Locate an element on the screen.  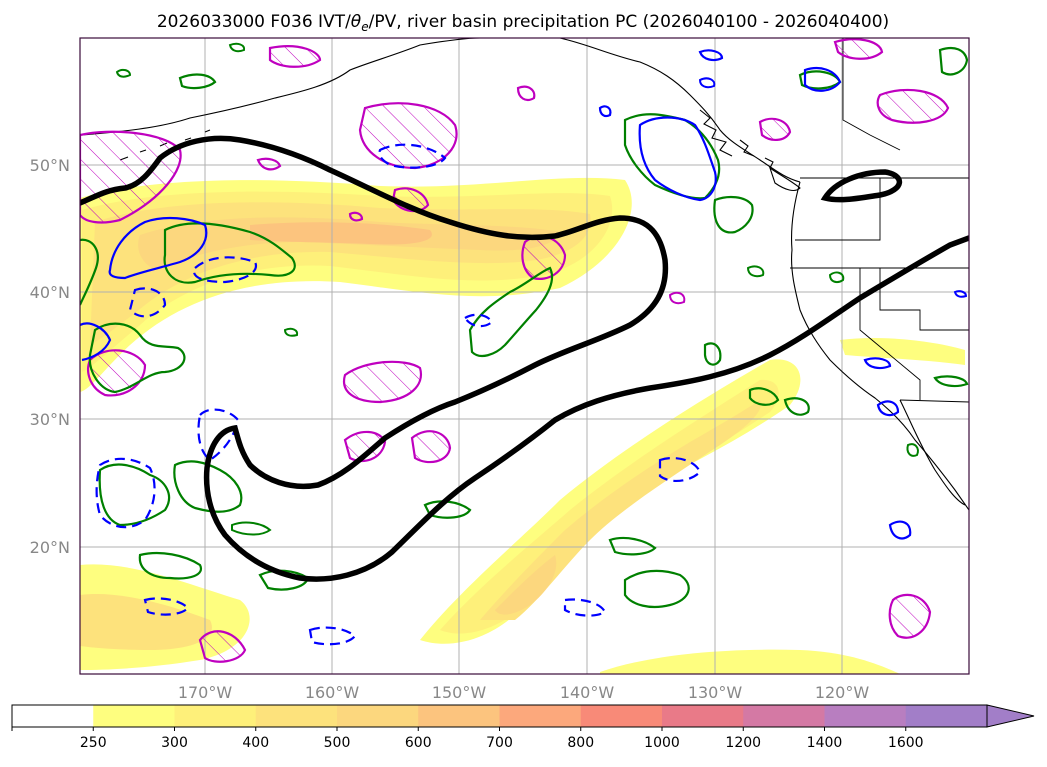
small-contour-b1 is located at coordinates (707, 83).